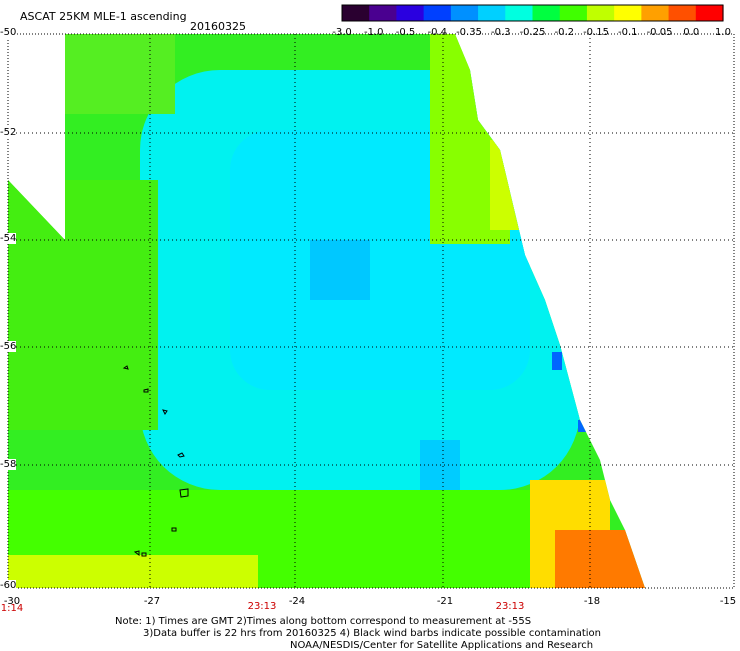 The image size is (740, 651). I want to click on lon-label-27: -27, so click(152, 601).